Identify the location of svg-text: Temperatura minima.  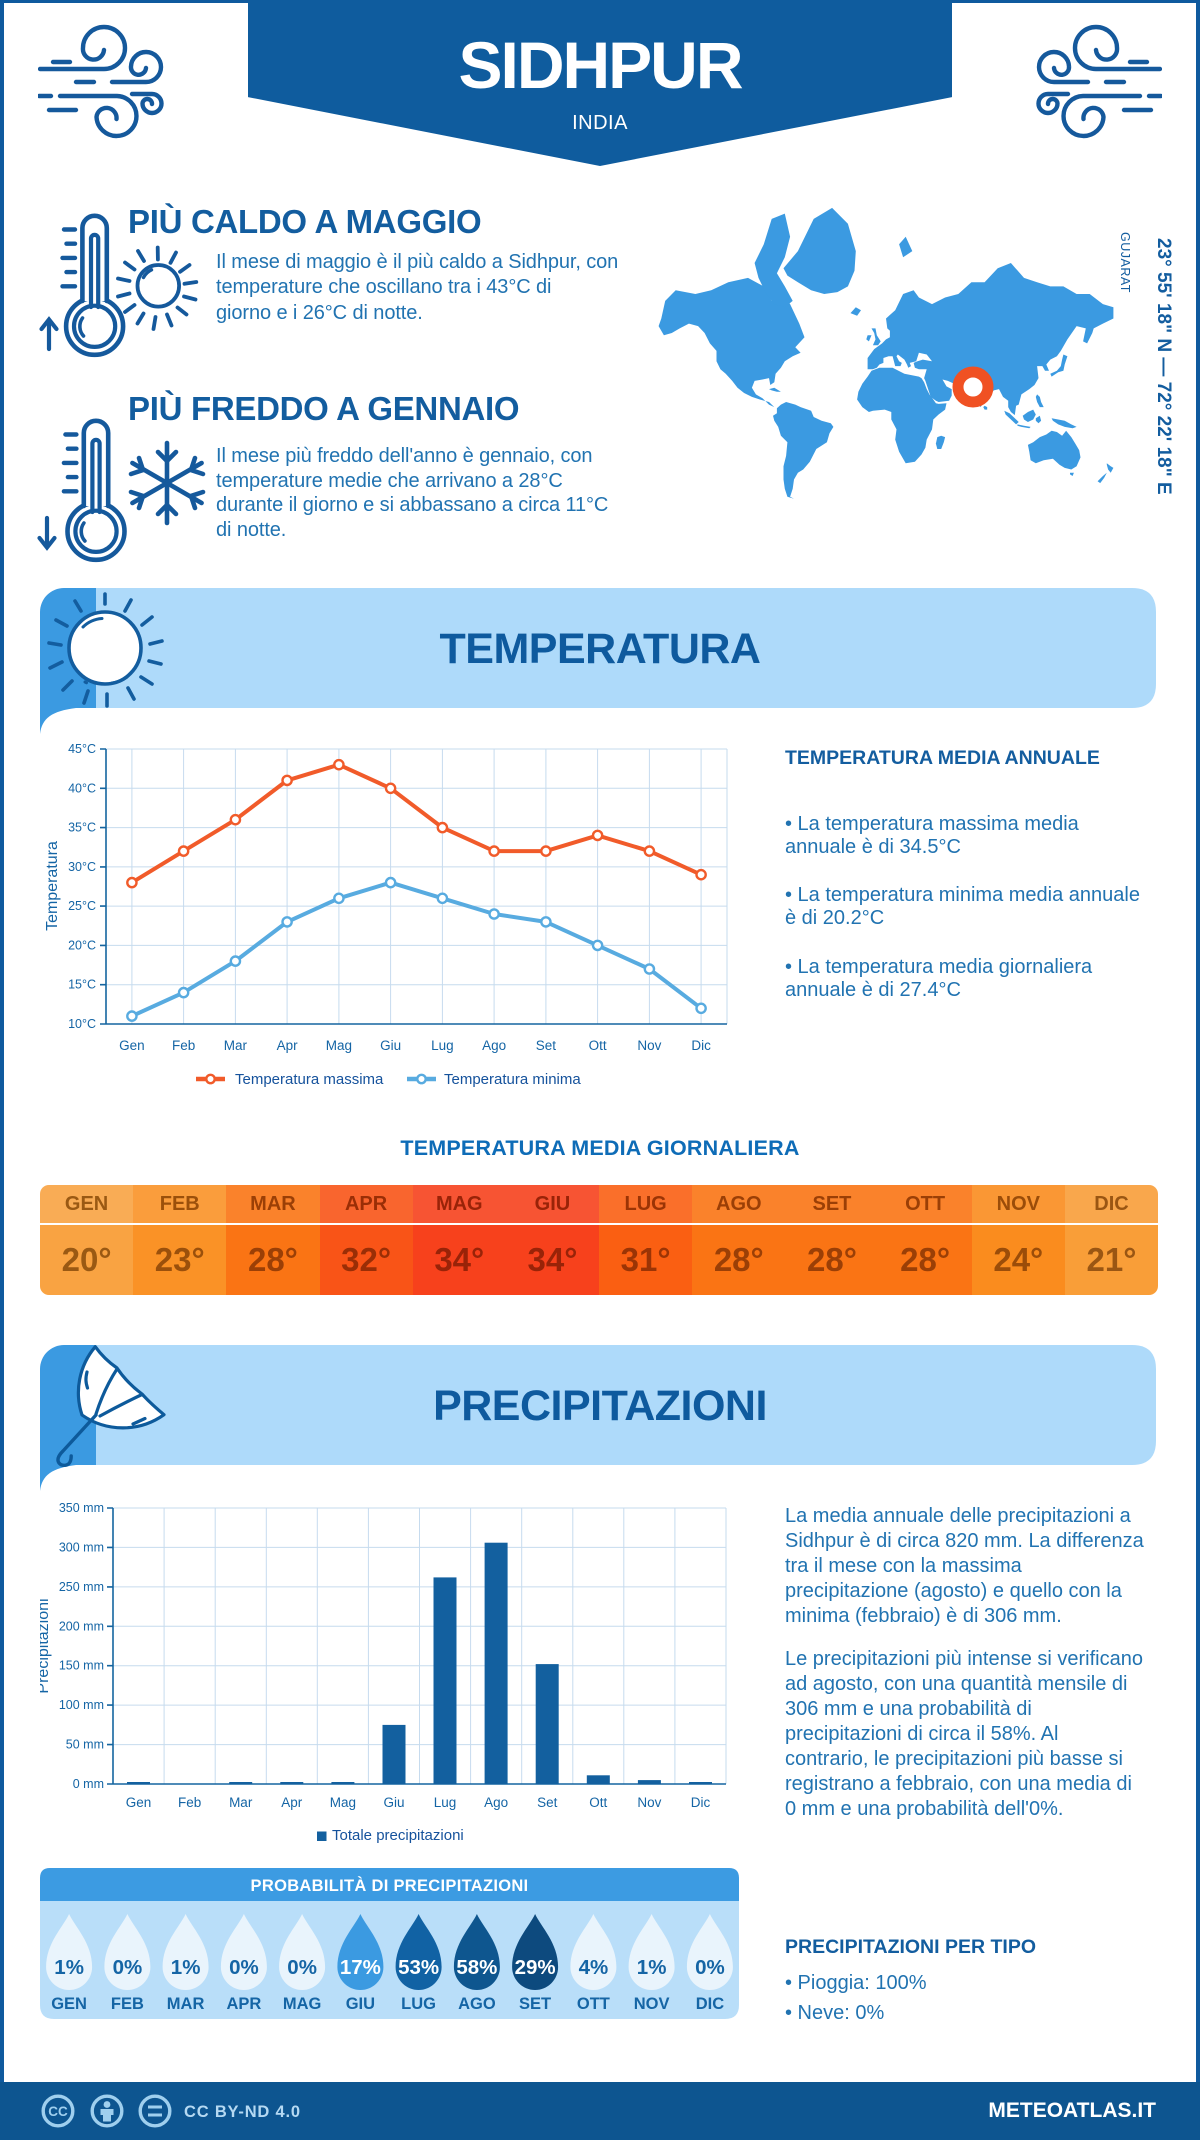
(512, 1079).